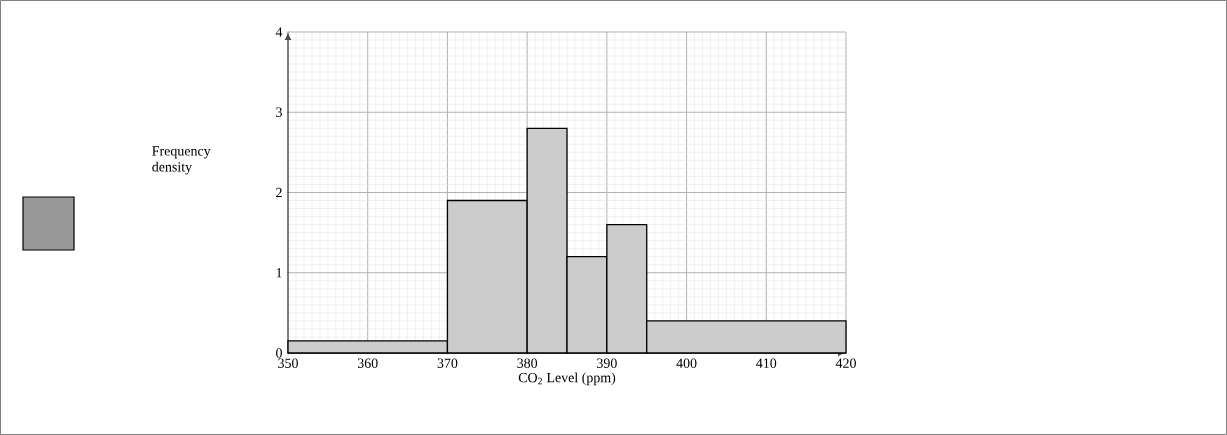 Image resolution: width=1227 pixels, height=435 pixels. What do you see at coordinates (279, 32) in the screenshot?
I see `y-tick-label: 4` at bounding box center [279, 32].